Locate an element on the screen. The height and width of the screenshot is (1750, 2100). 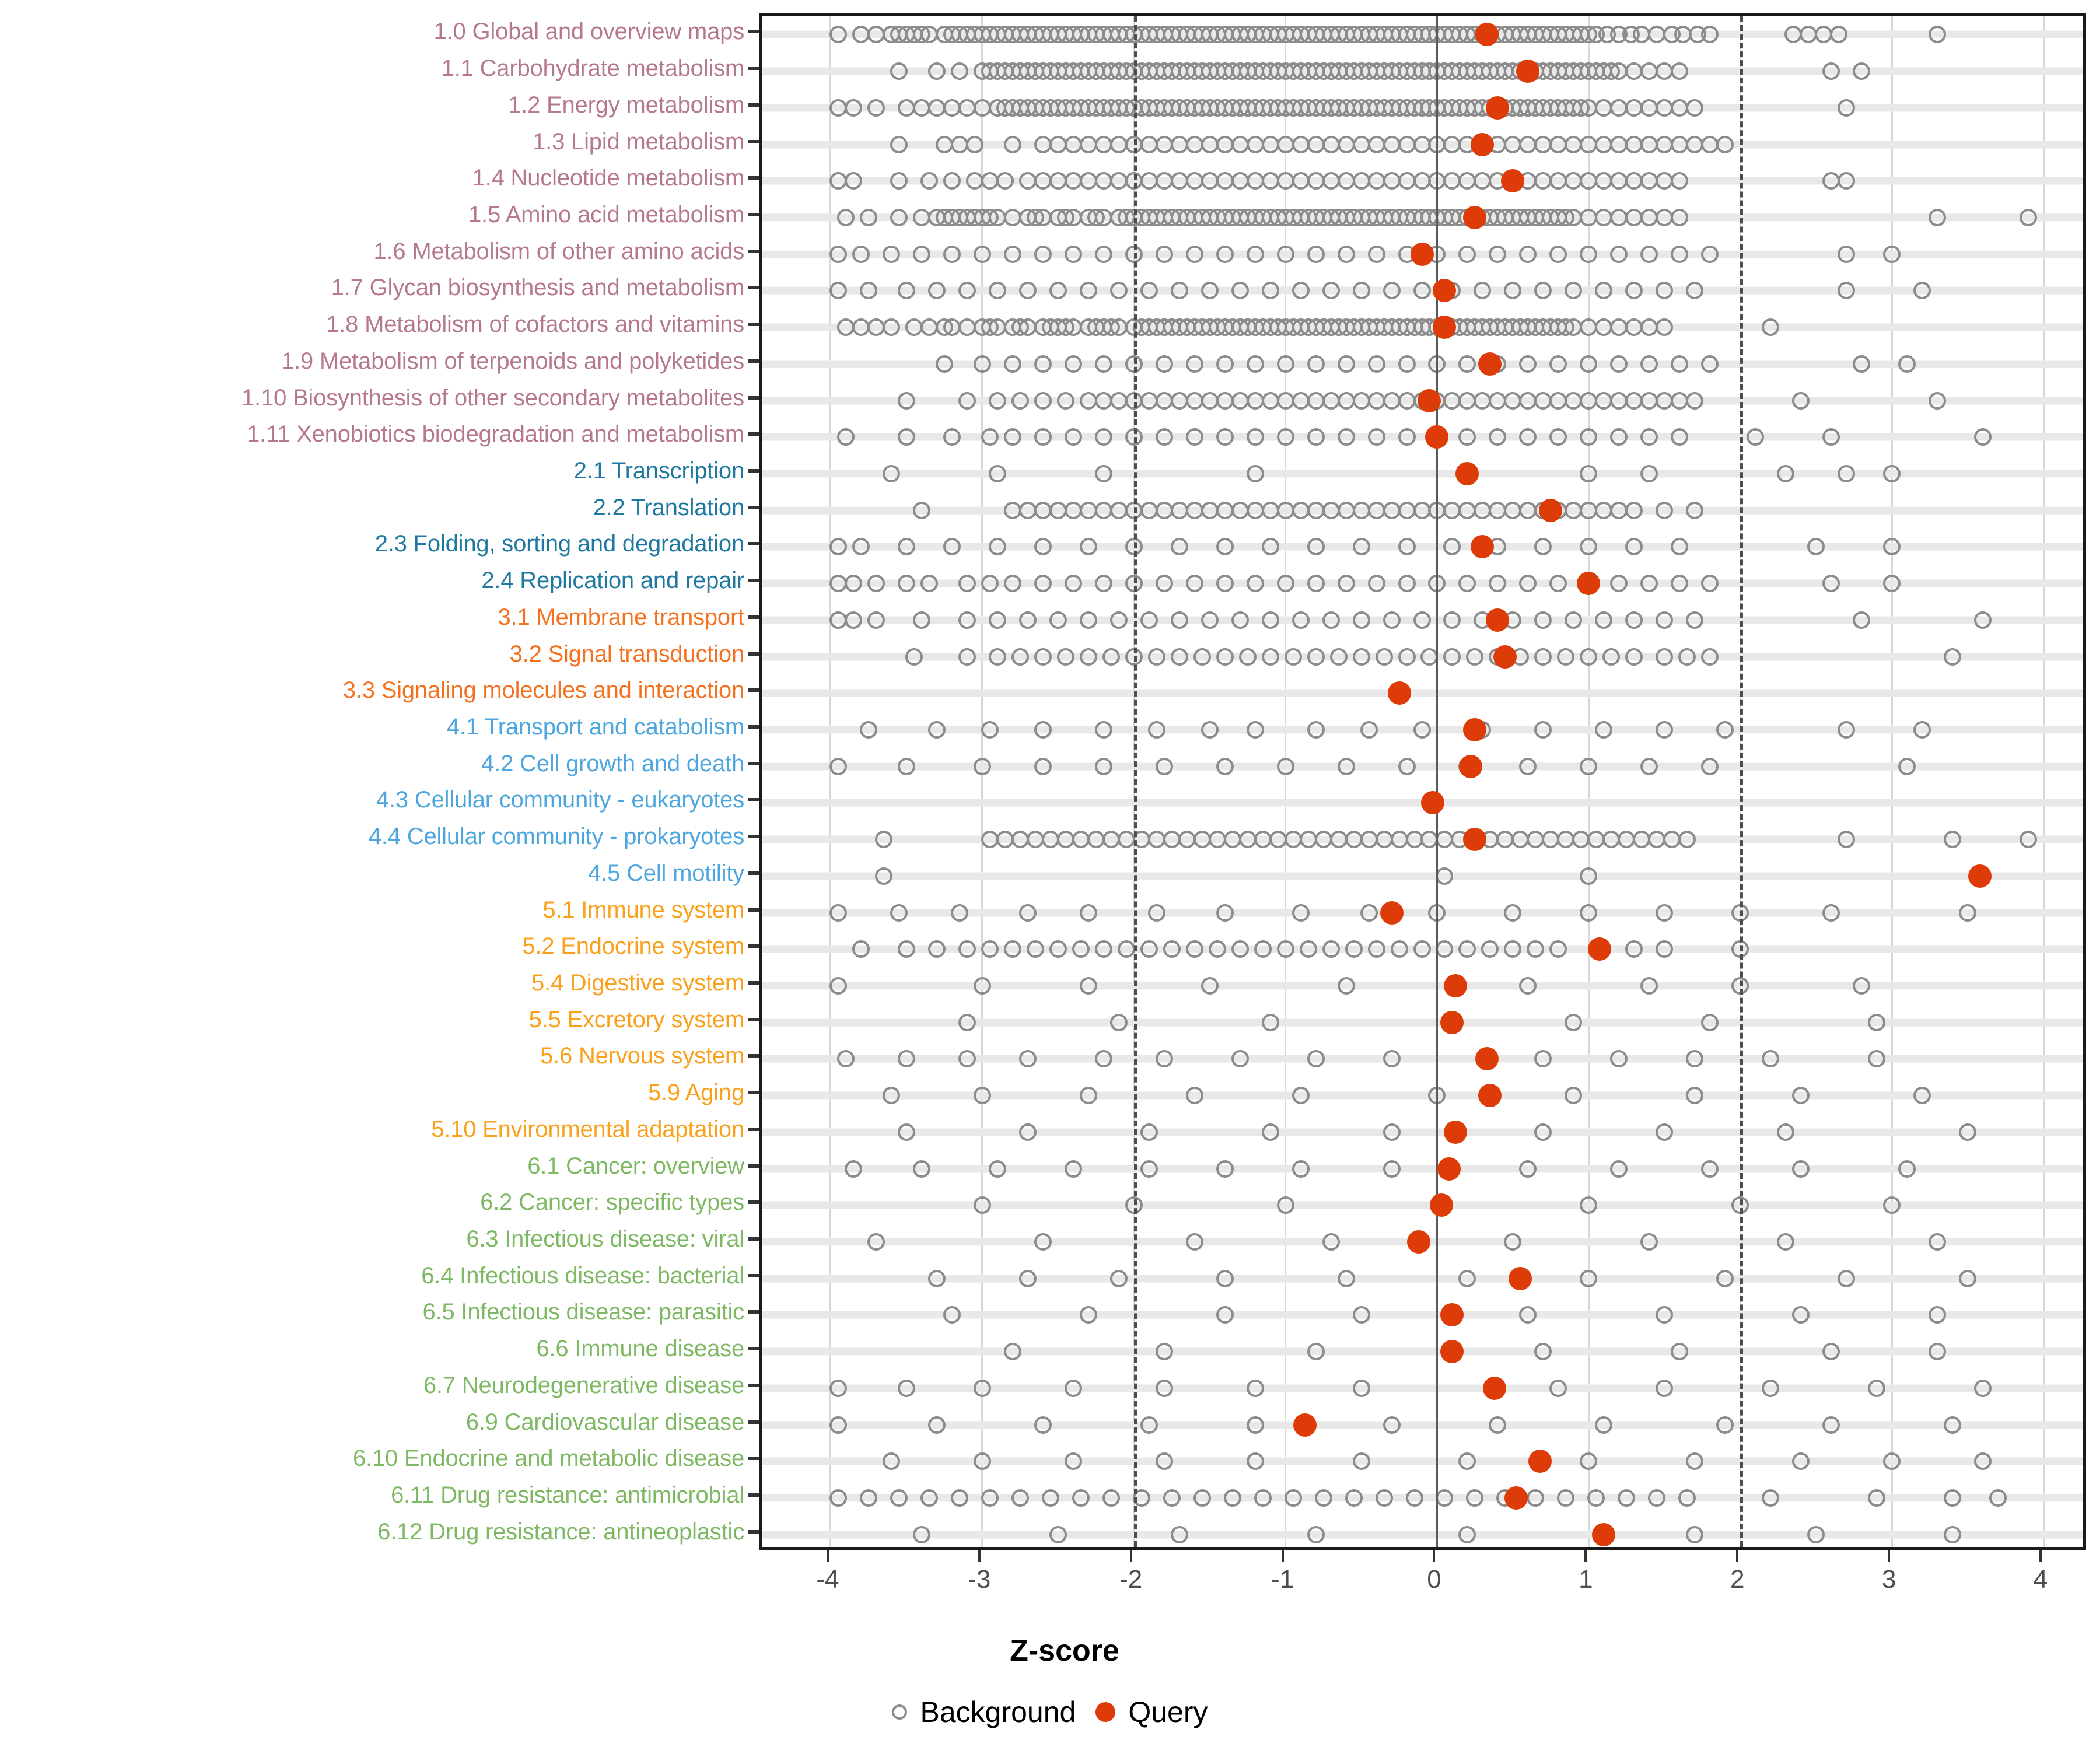
legend-item-query: Query is located at coordinates (1152, 1712).